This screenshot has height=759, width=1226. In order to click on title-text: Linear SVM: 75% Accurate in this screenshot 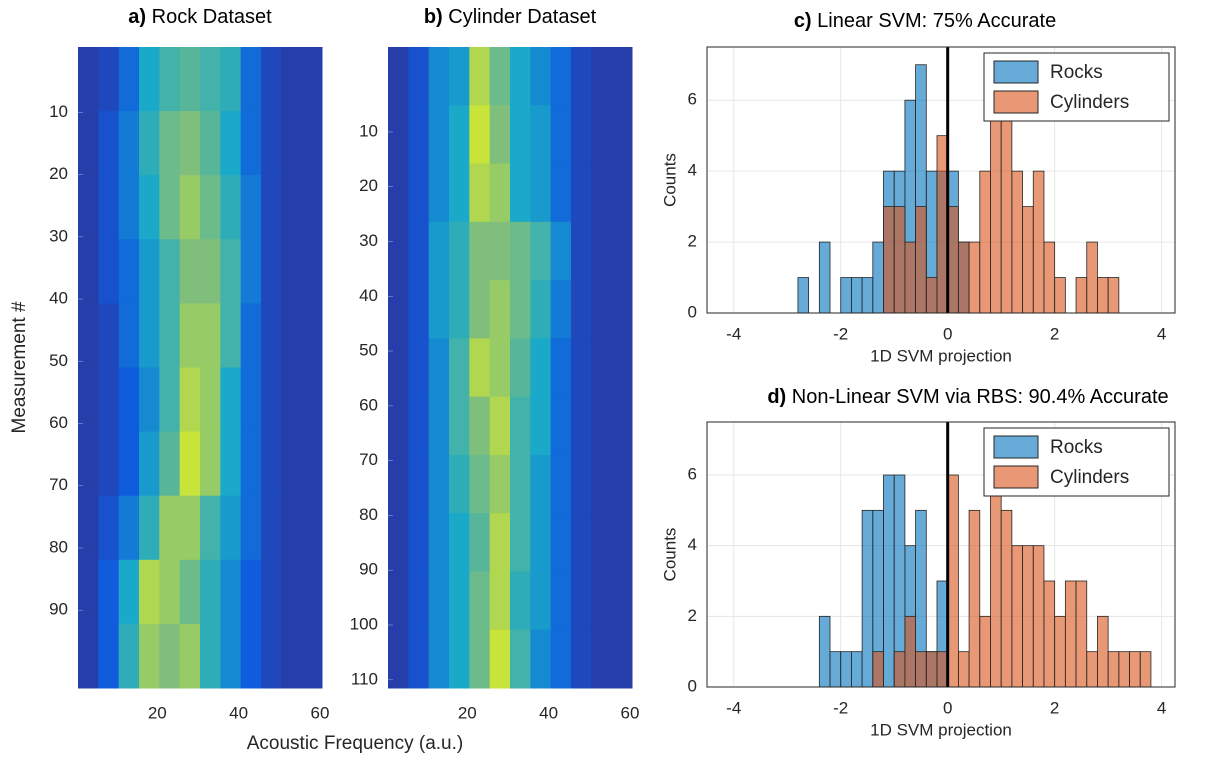, I will do `click(936, 21)`.